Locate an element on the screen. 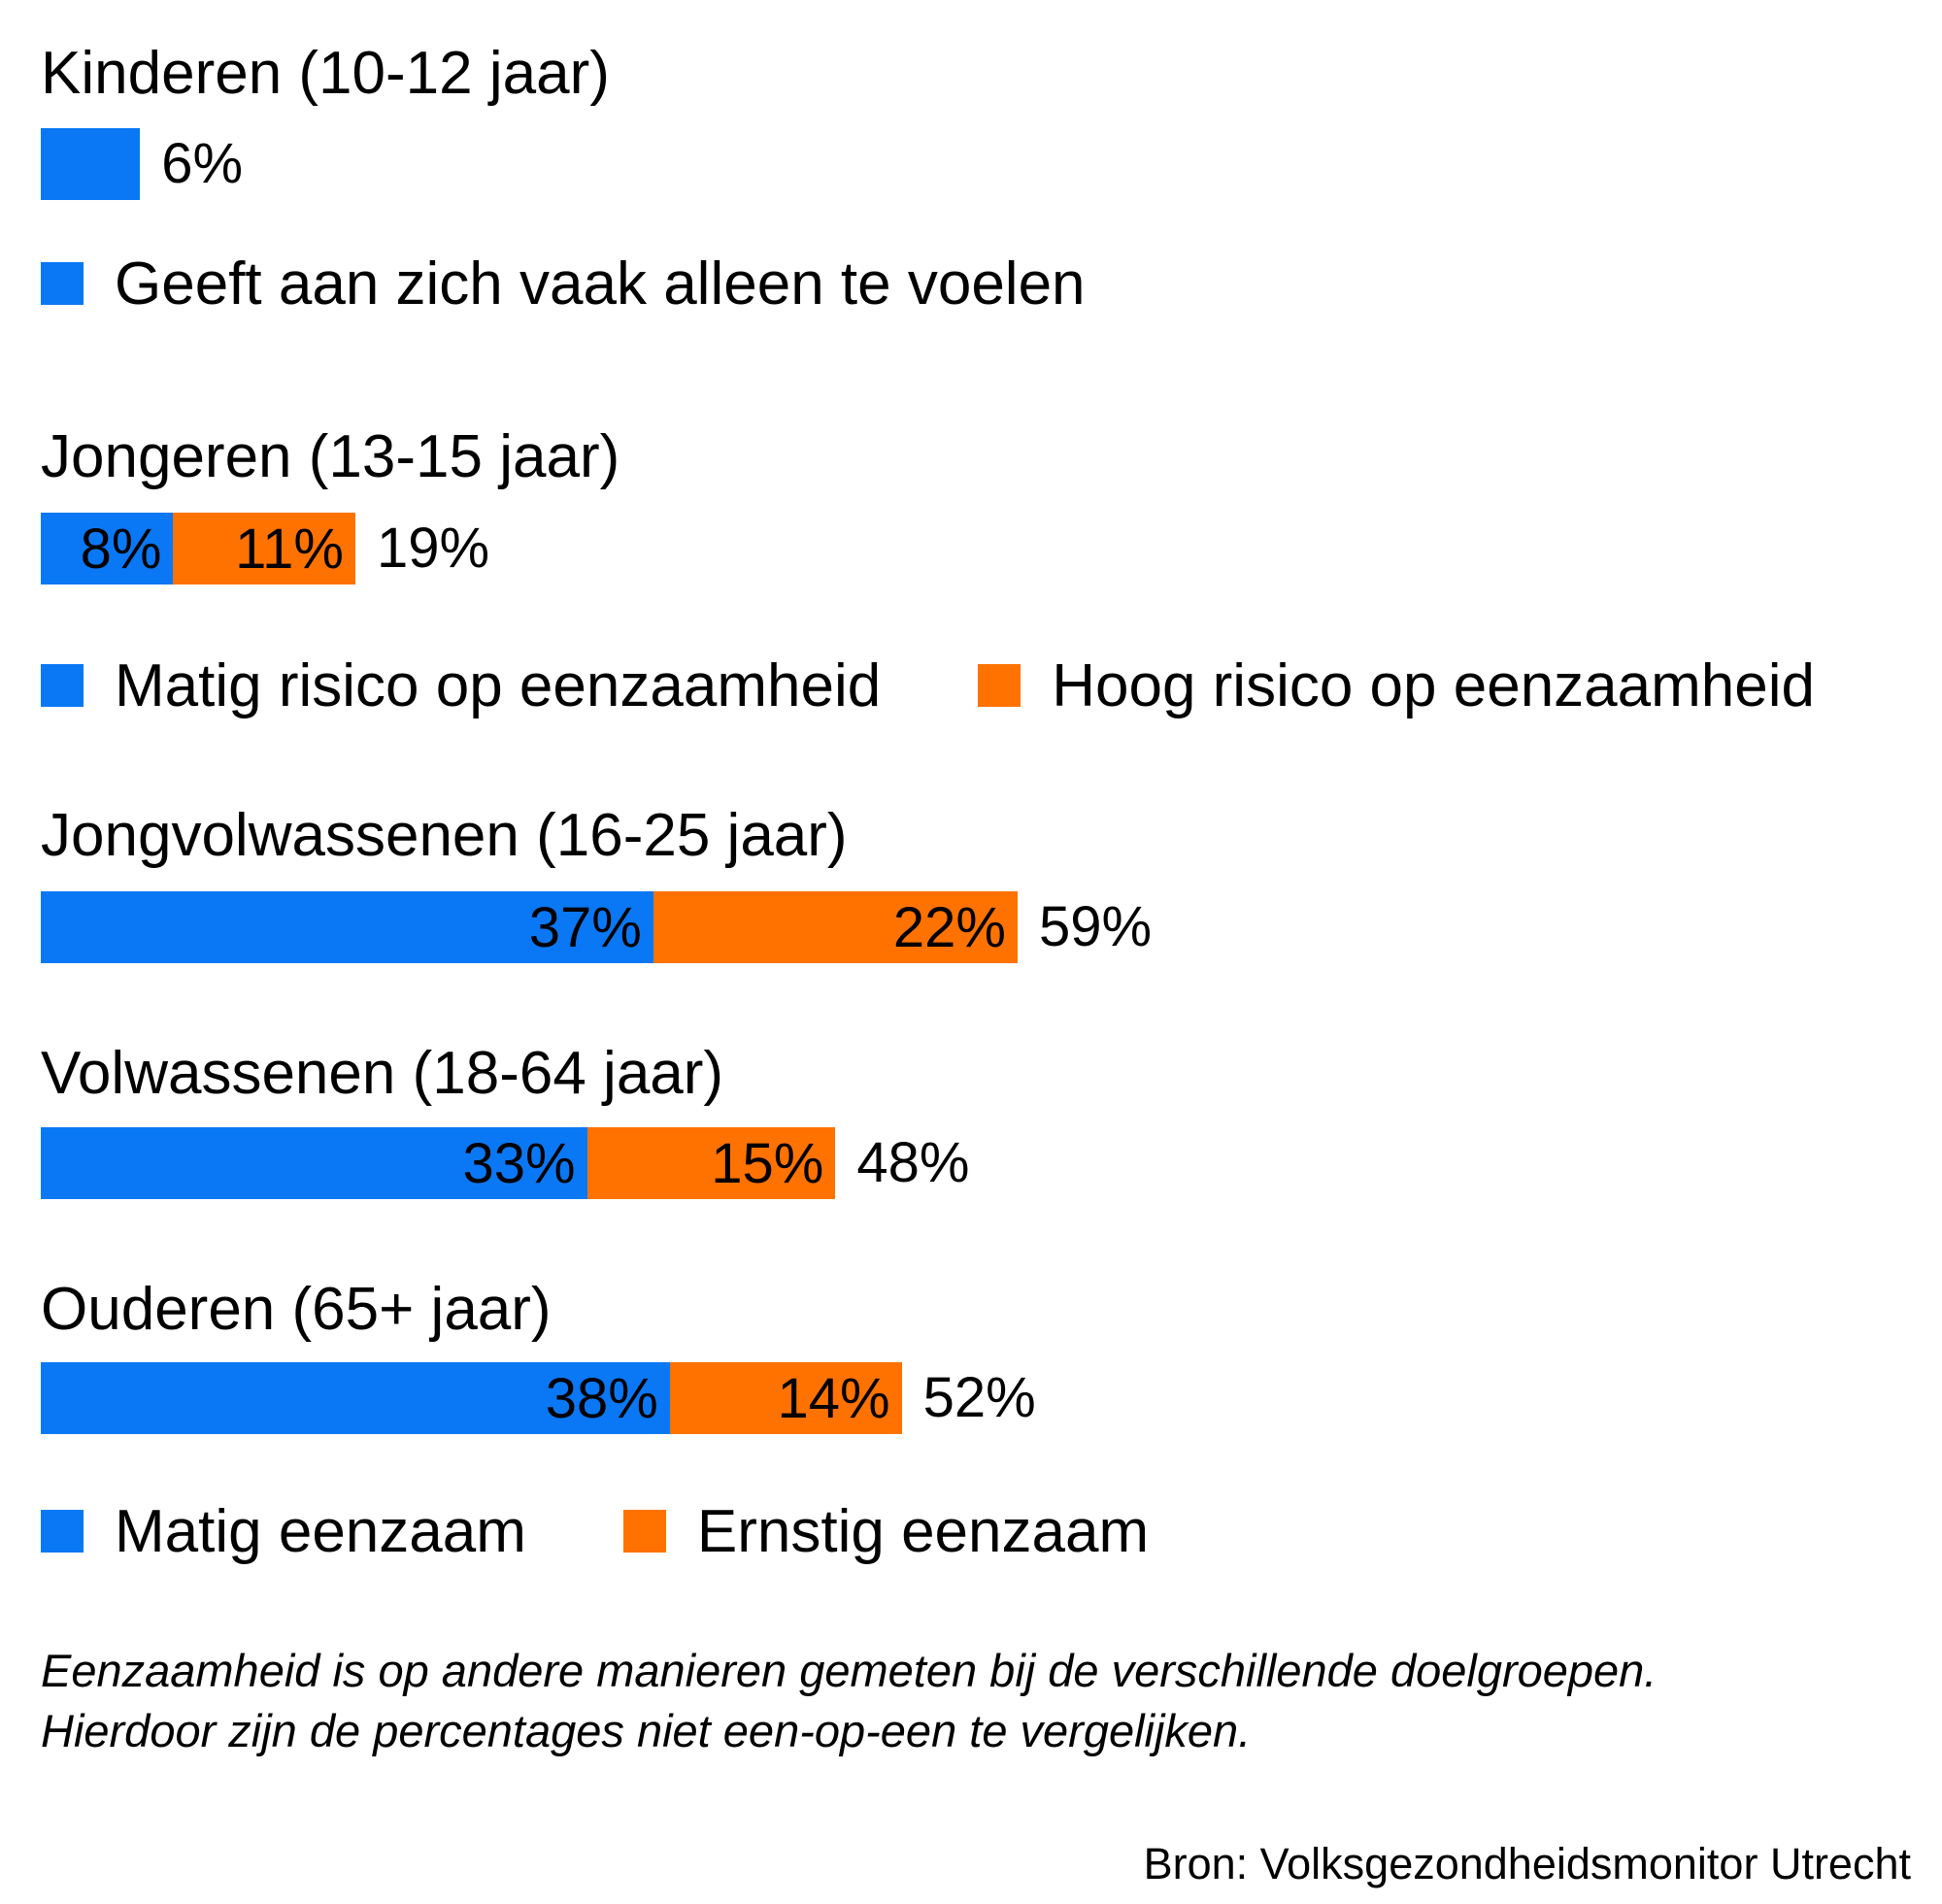 Image resolution: width=1942 pixels, height=1904 pixels. group-title: Ouderen (65+ jaar) is located at coordinates (296, 1309).